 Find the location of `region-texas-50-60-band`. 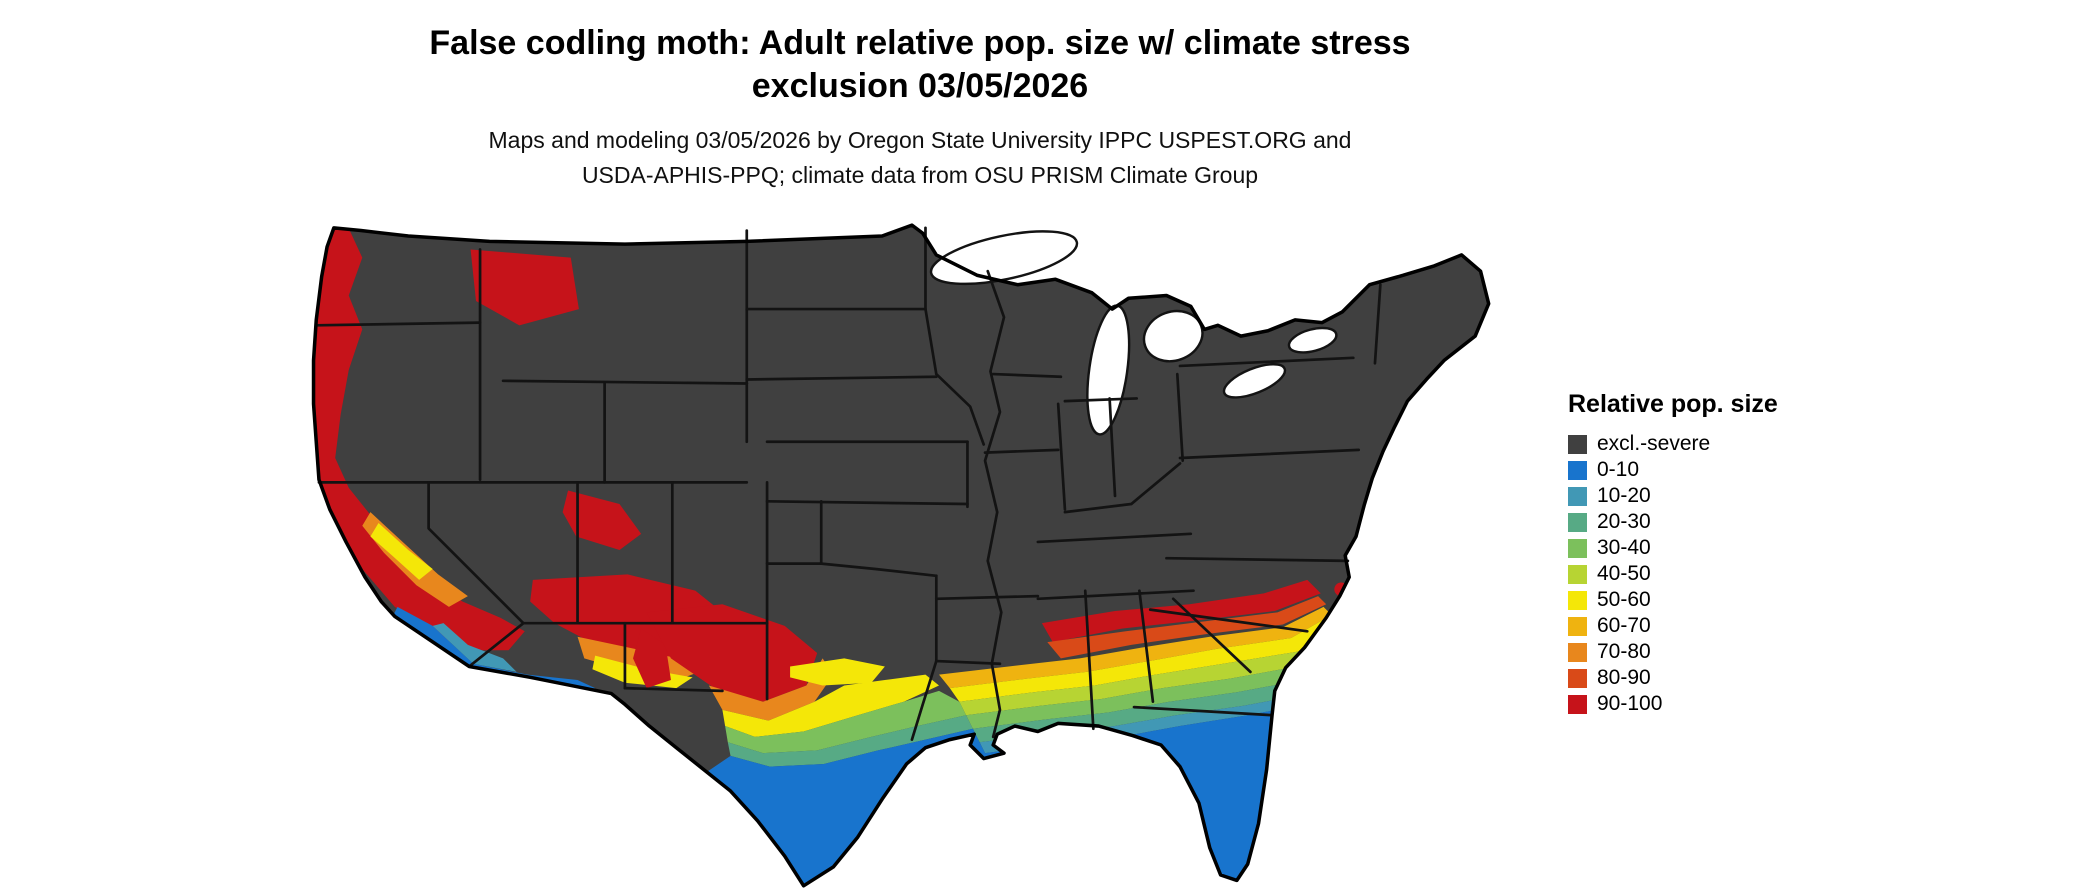

region-texas-50-60-band is located at coordinates (831, 705).